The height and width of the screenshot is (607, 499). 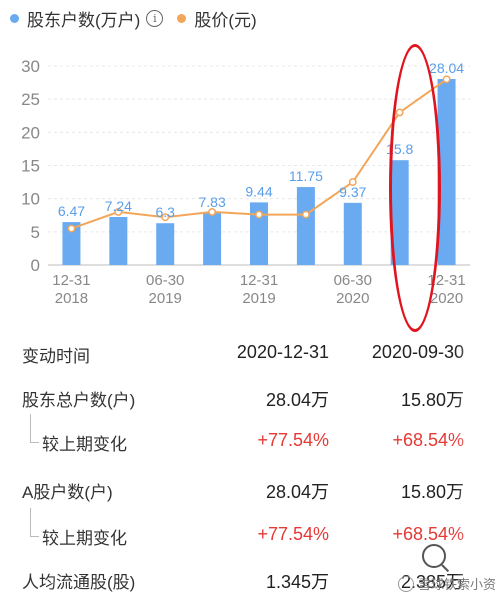 I want to click on bar-data-label: 6.47, so click(x=71, y=211).